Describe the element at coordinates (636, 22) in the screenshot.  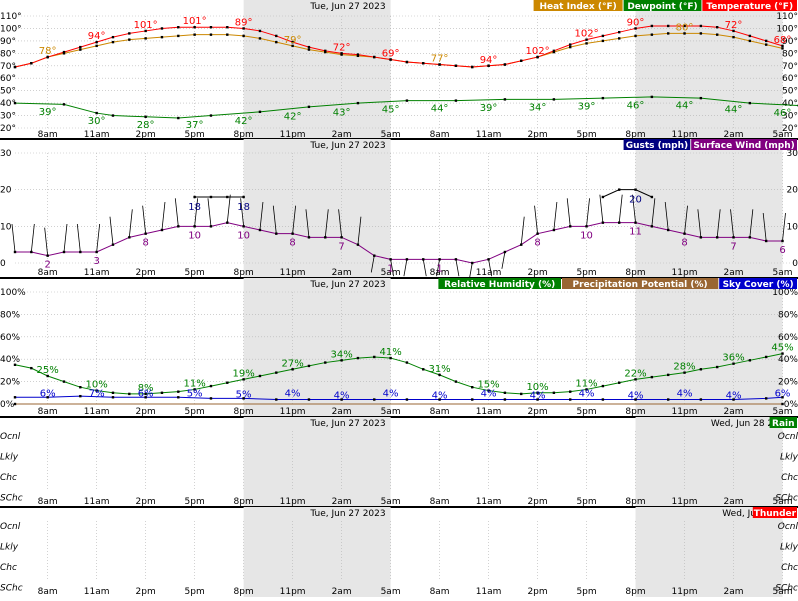
I see `data-label: 90°` at that location.